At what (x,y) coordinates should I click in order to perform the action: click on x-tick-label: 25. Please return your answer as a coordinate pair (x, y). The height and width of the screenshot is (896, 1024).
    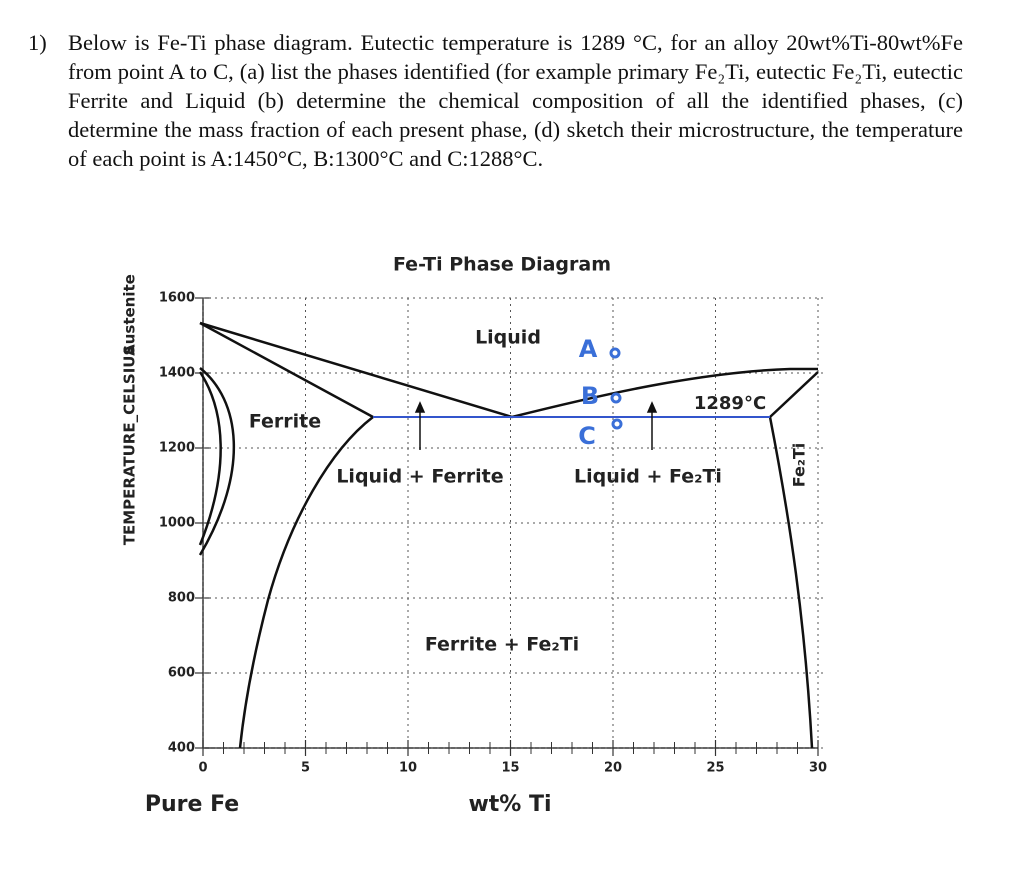
    Looking at the image, I should click on (715, 768).